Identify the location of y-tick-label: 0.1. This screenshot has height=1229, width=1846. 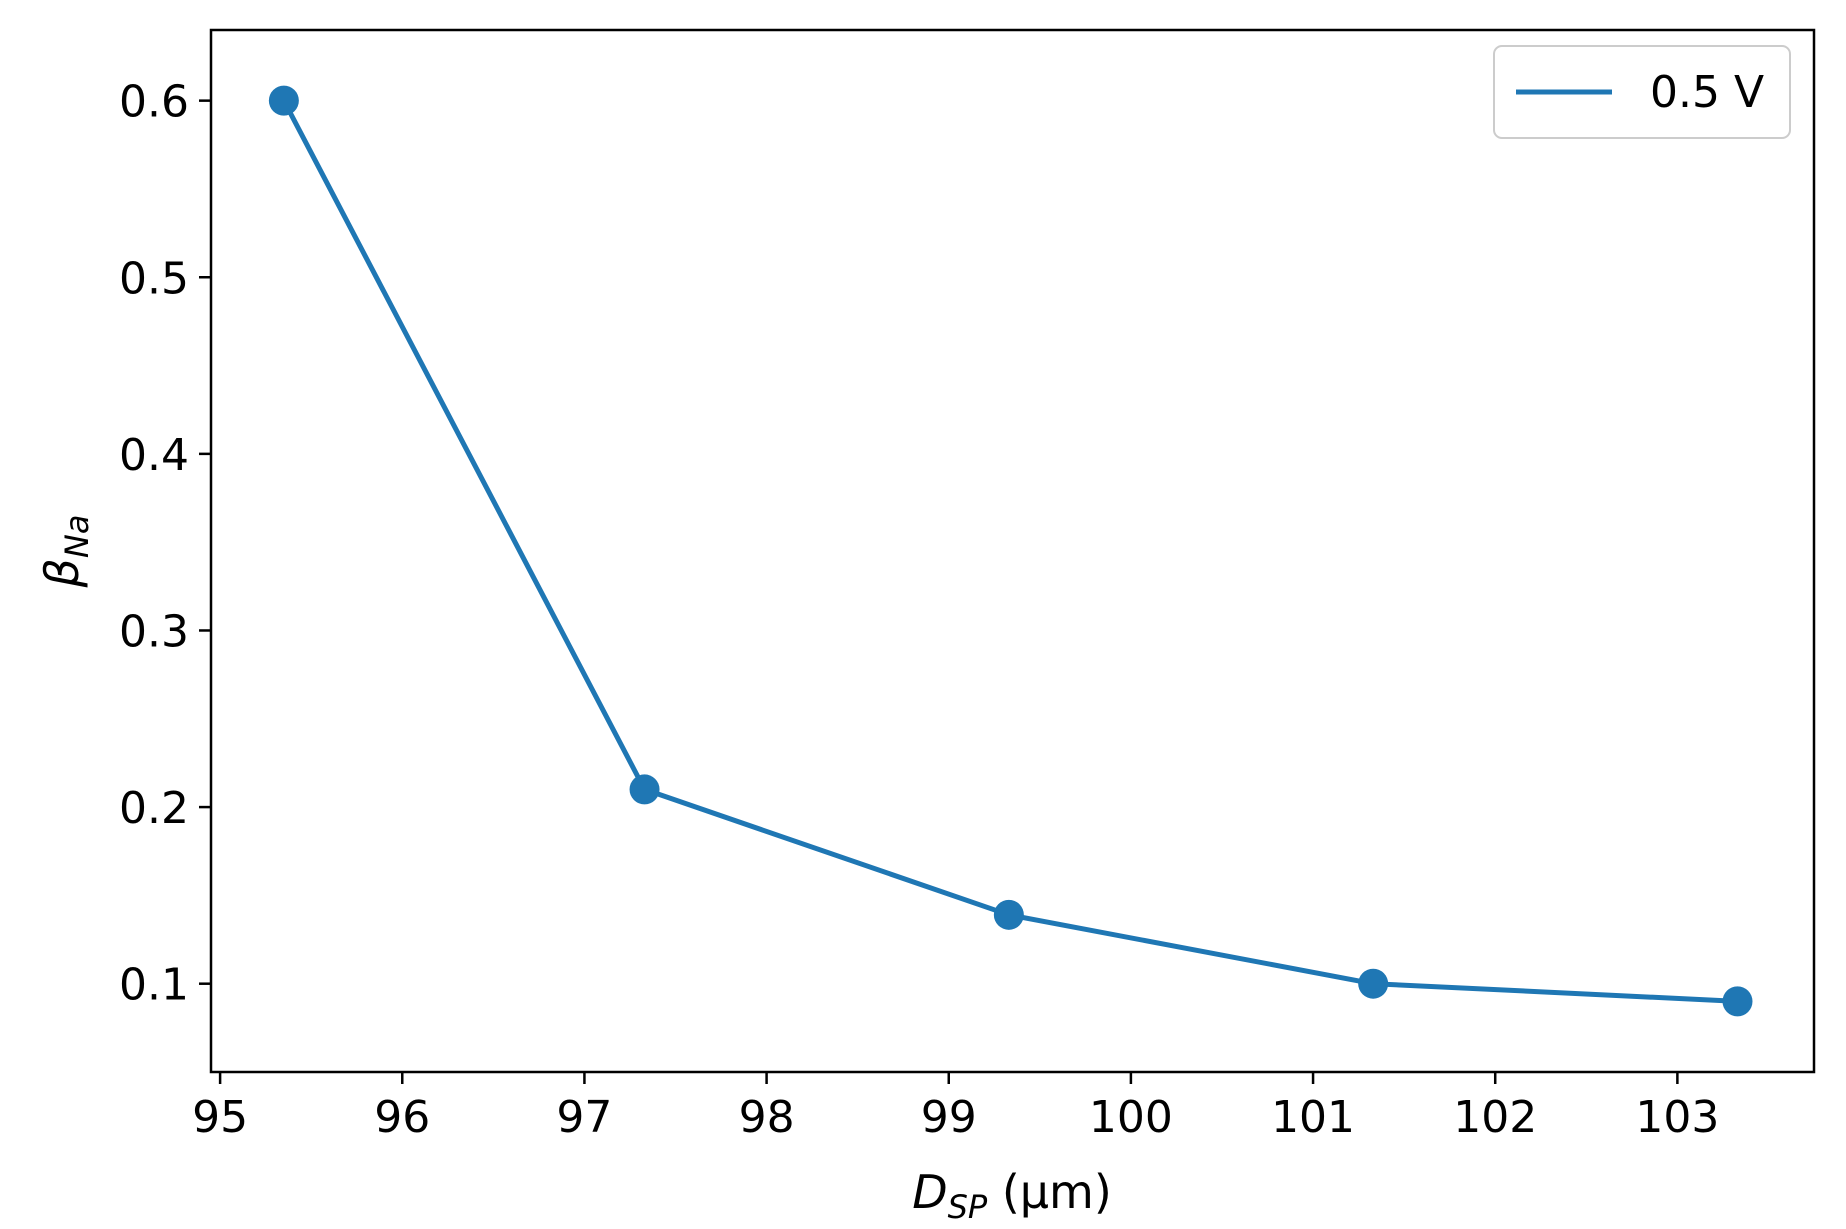
(154, 985).